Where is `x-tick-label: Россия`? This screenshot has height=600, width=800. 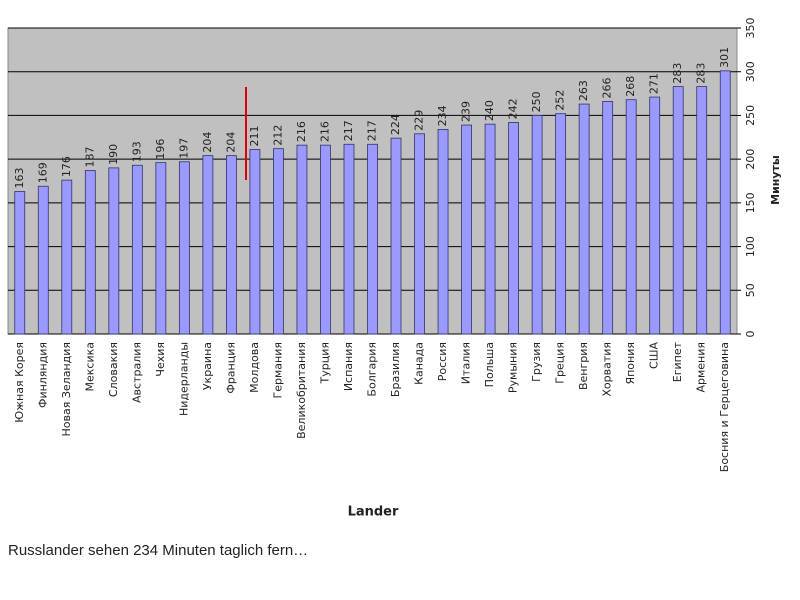 x-tick-label: Россия is located at coordinates (442, 361).